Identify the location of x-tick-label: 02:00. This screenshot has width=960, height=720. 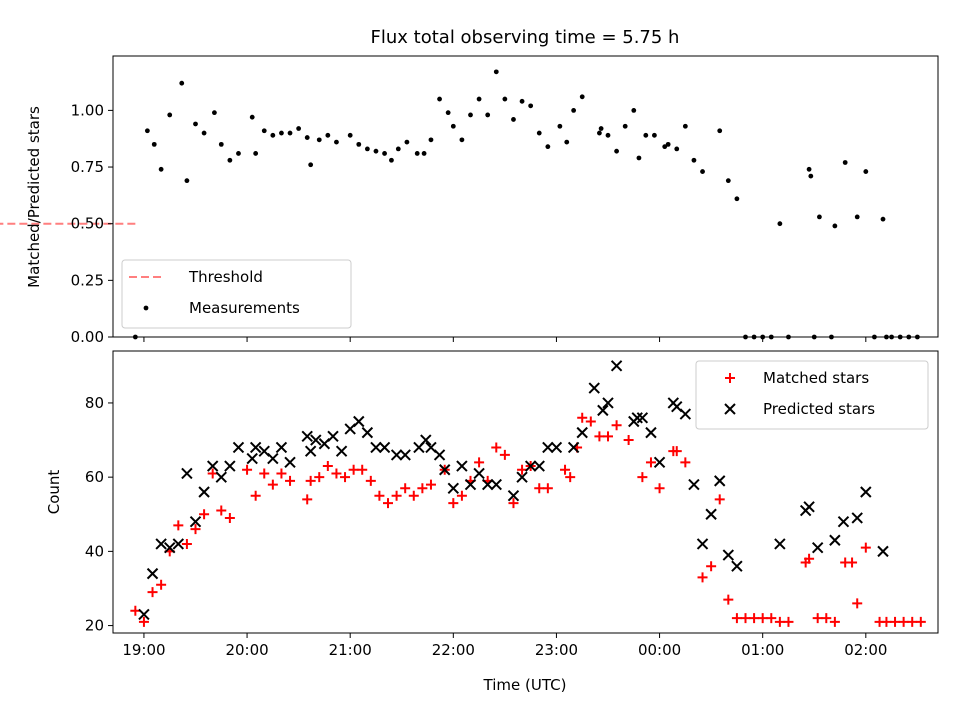
(865, 650).